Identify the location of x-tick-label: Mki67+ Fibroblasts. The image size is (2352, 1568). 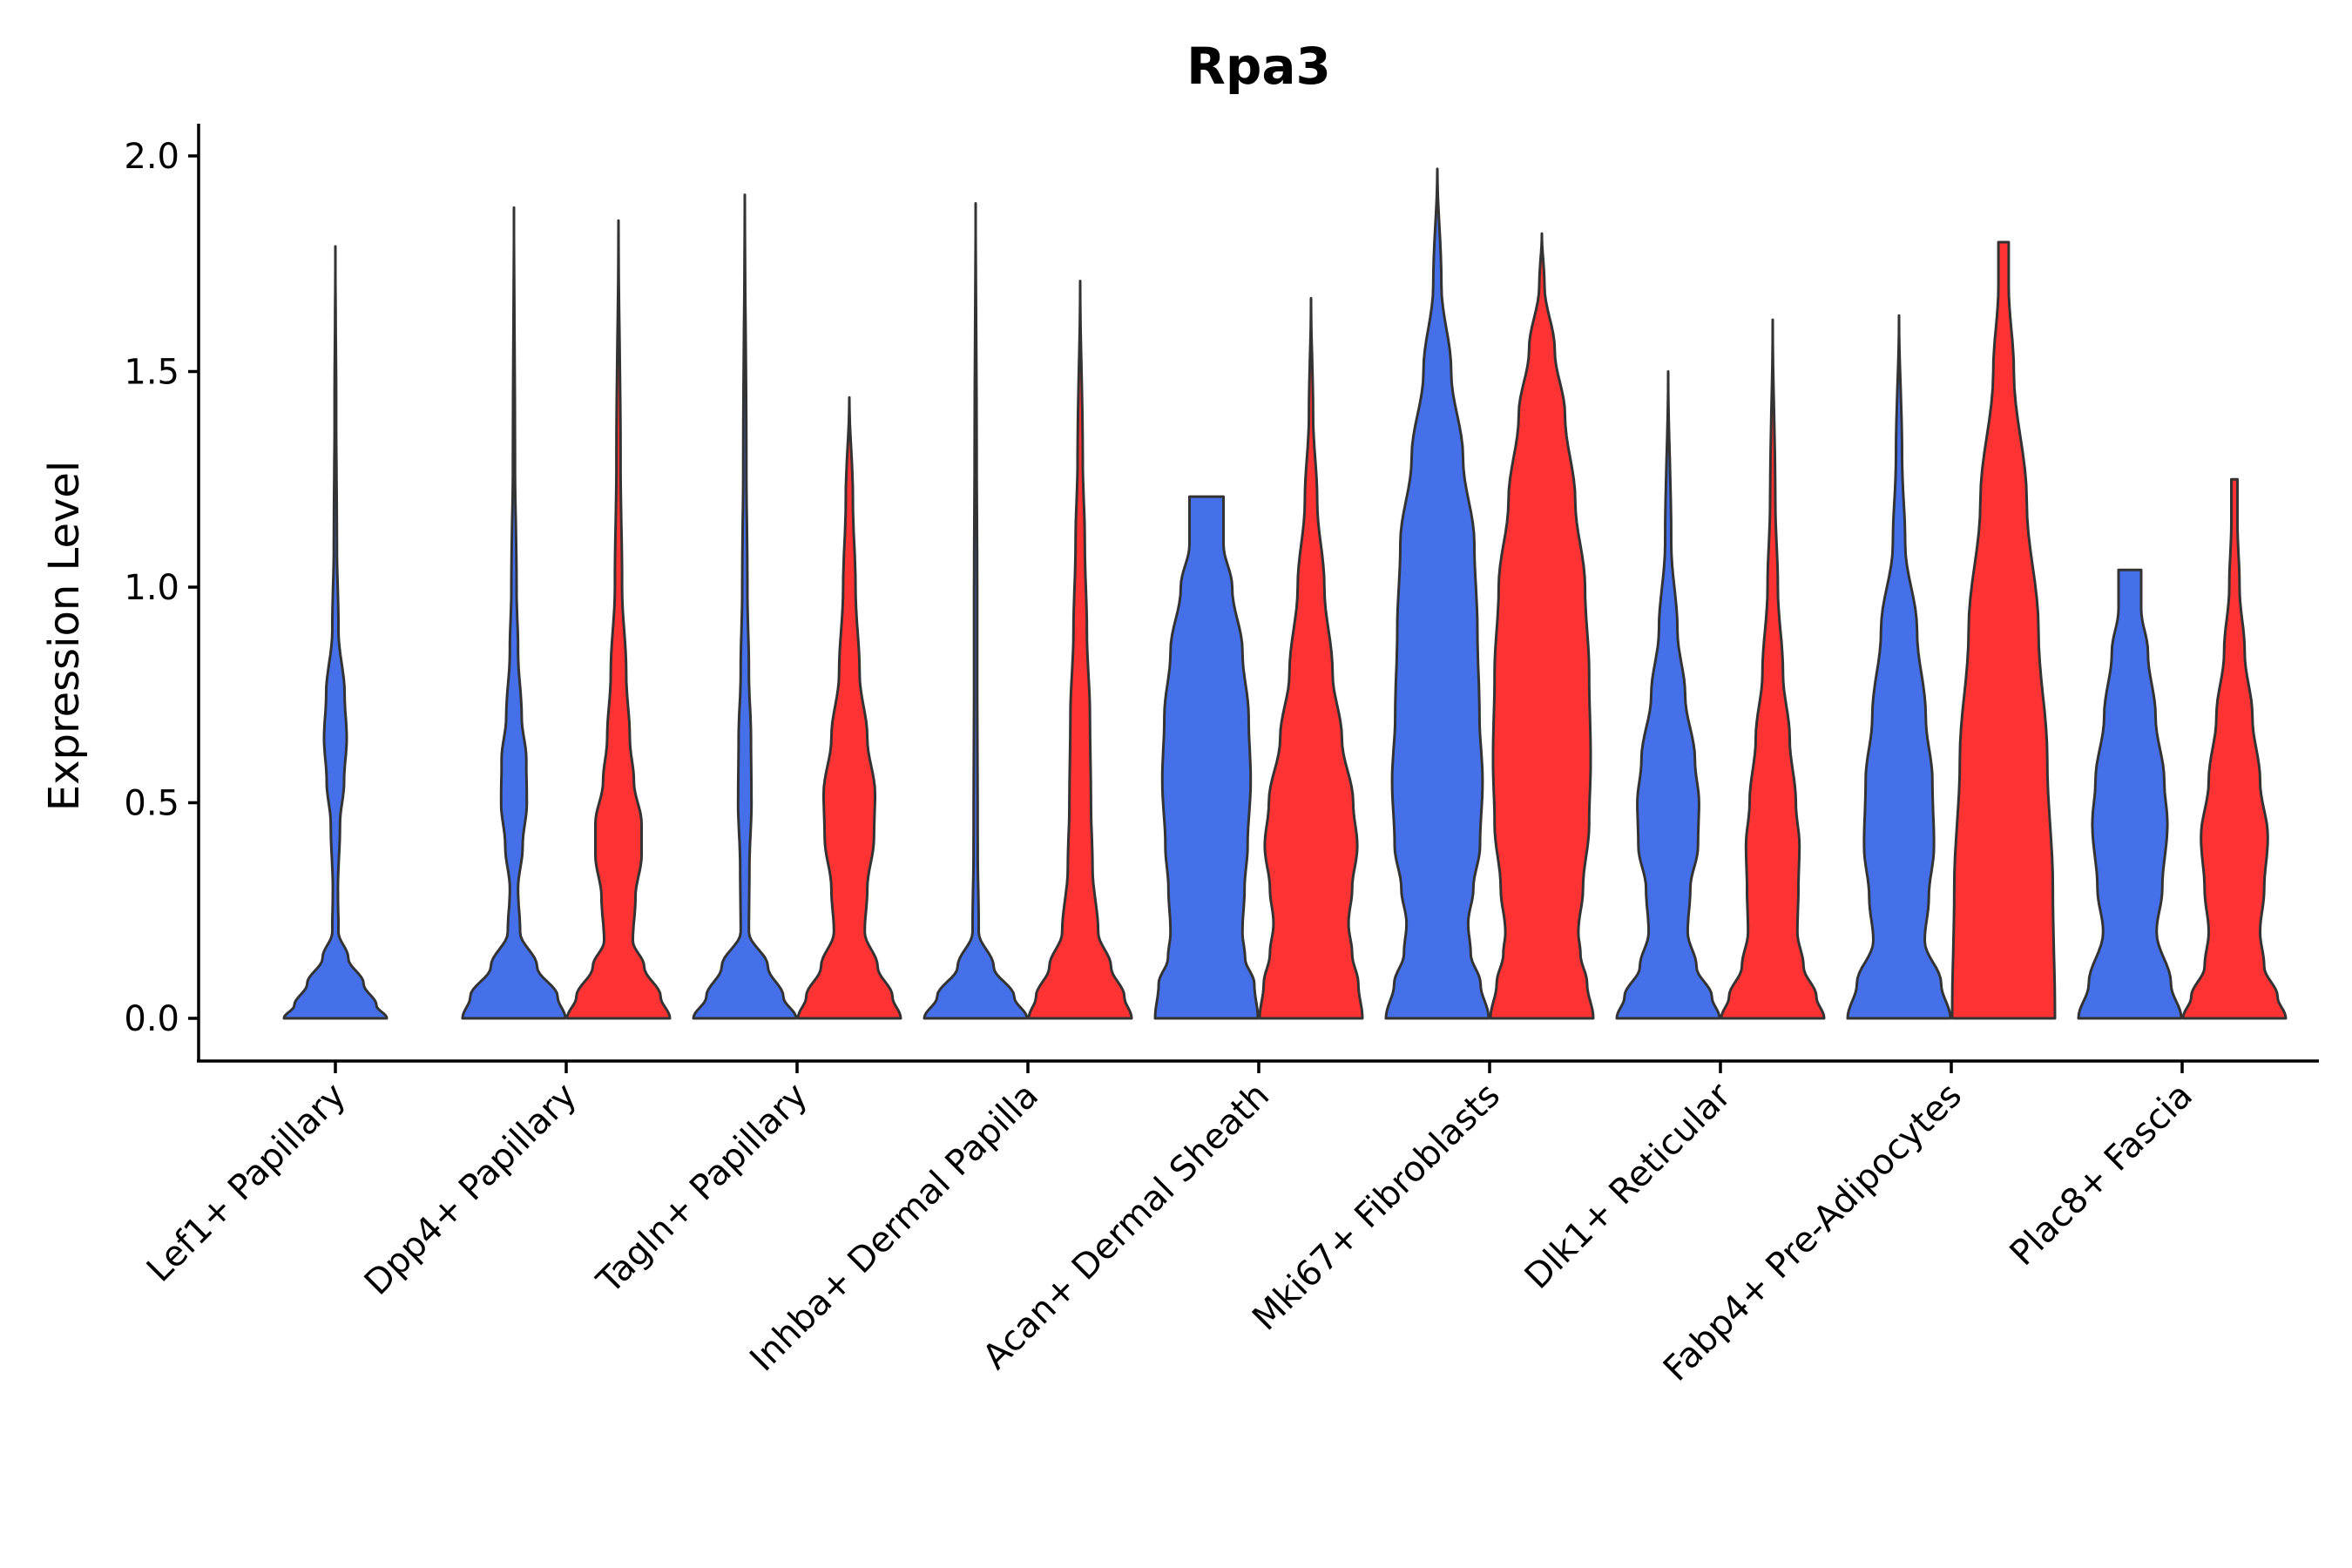
(1376, 1207).